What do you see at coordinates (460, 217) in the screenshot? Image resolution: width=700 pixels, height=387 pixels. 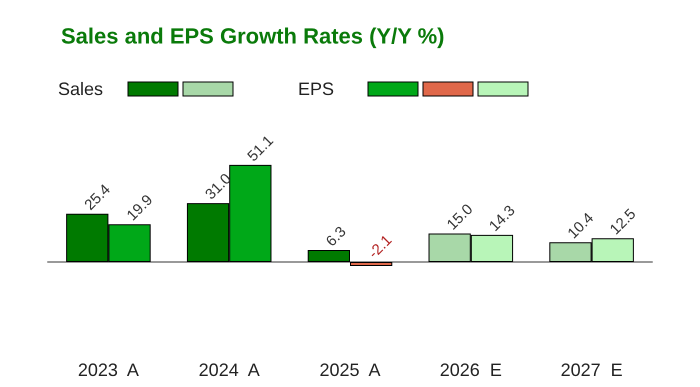 I see `data-label: 15.0` at bounding box center [460, 217].